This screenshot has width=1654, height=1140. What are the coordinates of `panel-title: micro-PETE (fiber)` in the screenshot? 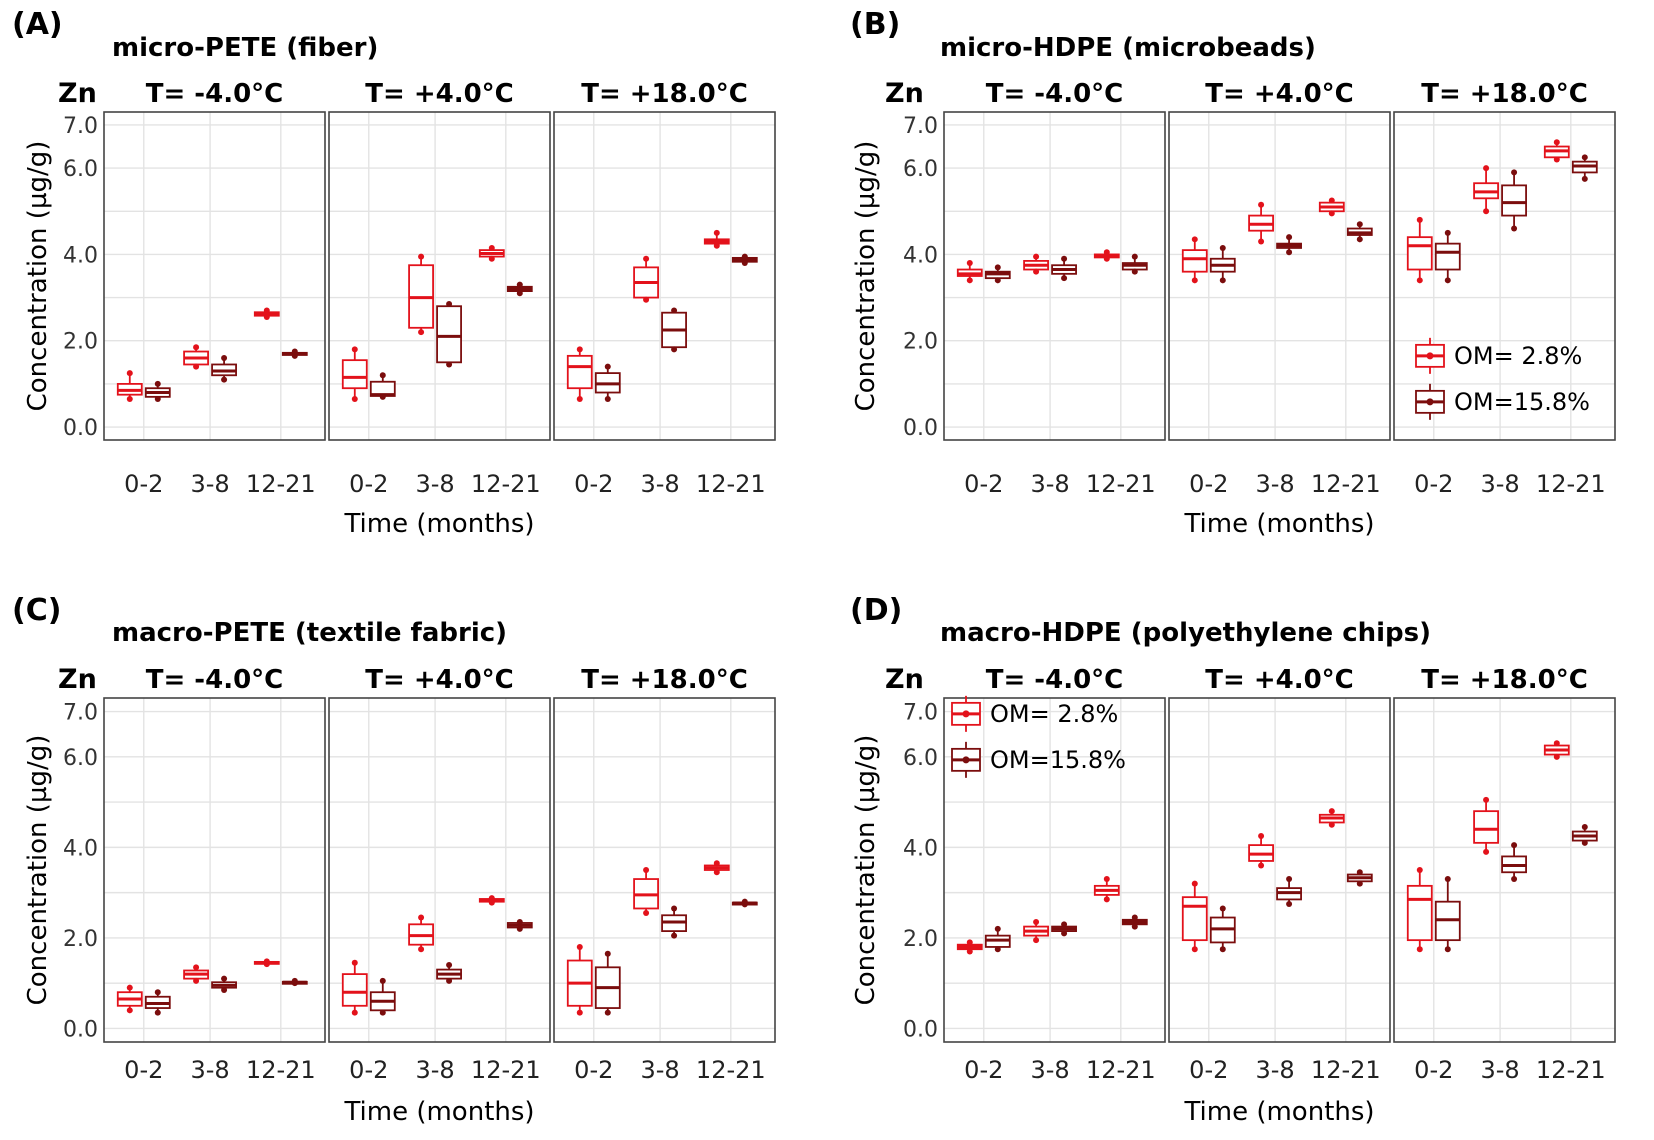 It's located at (245, 48).